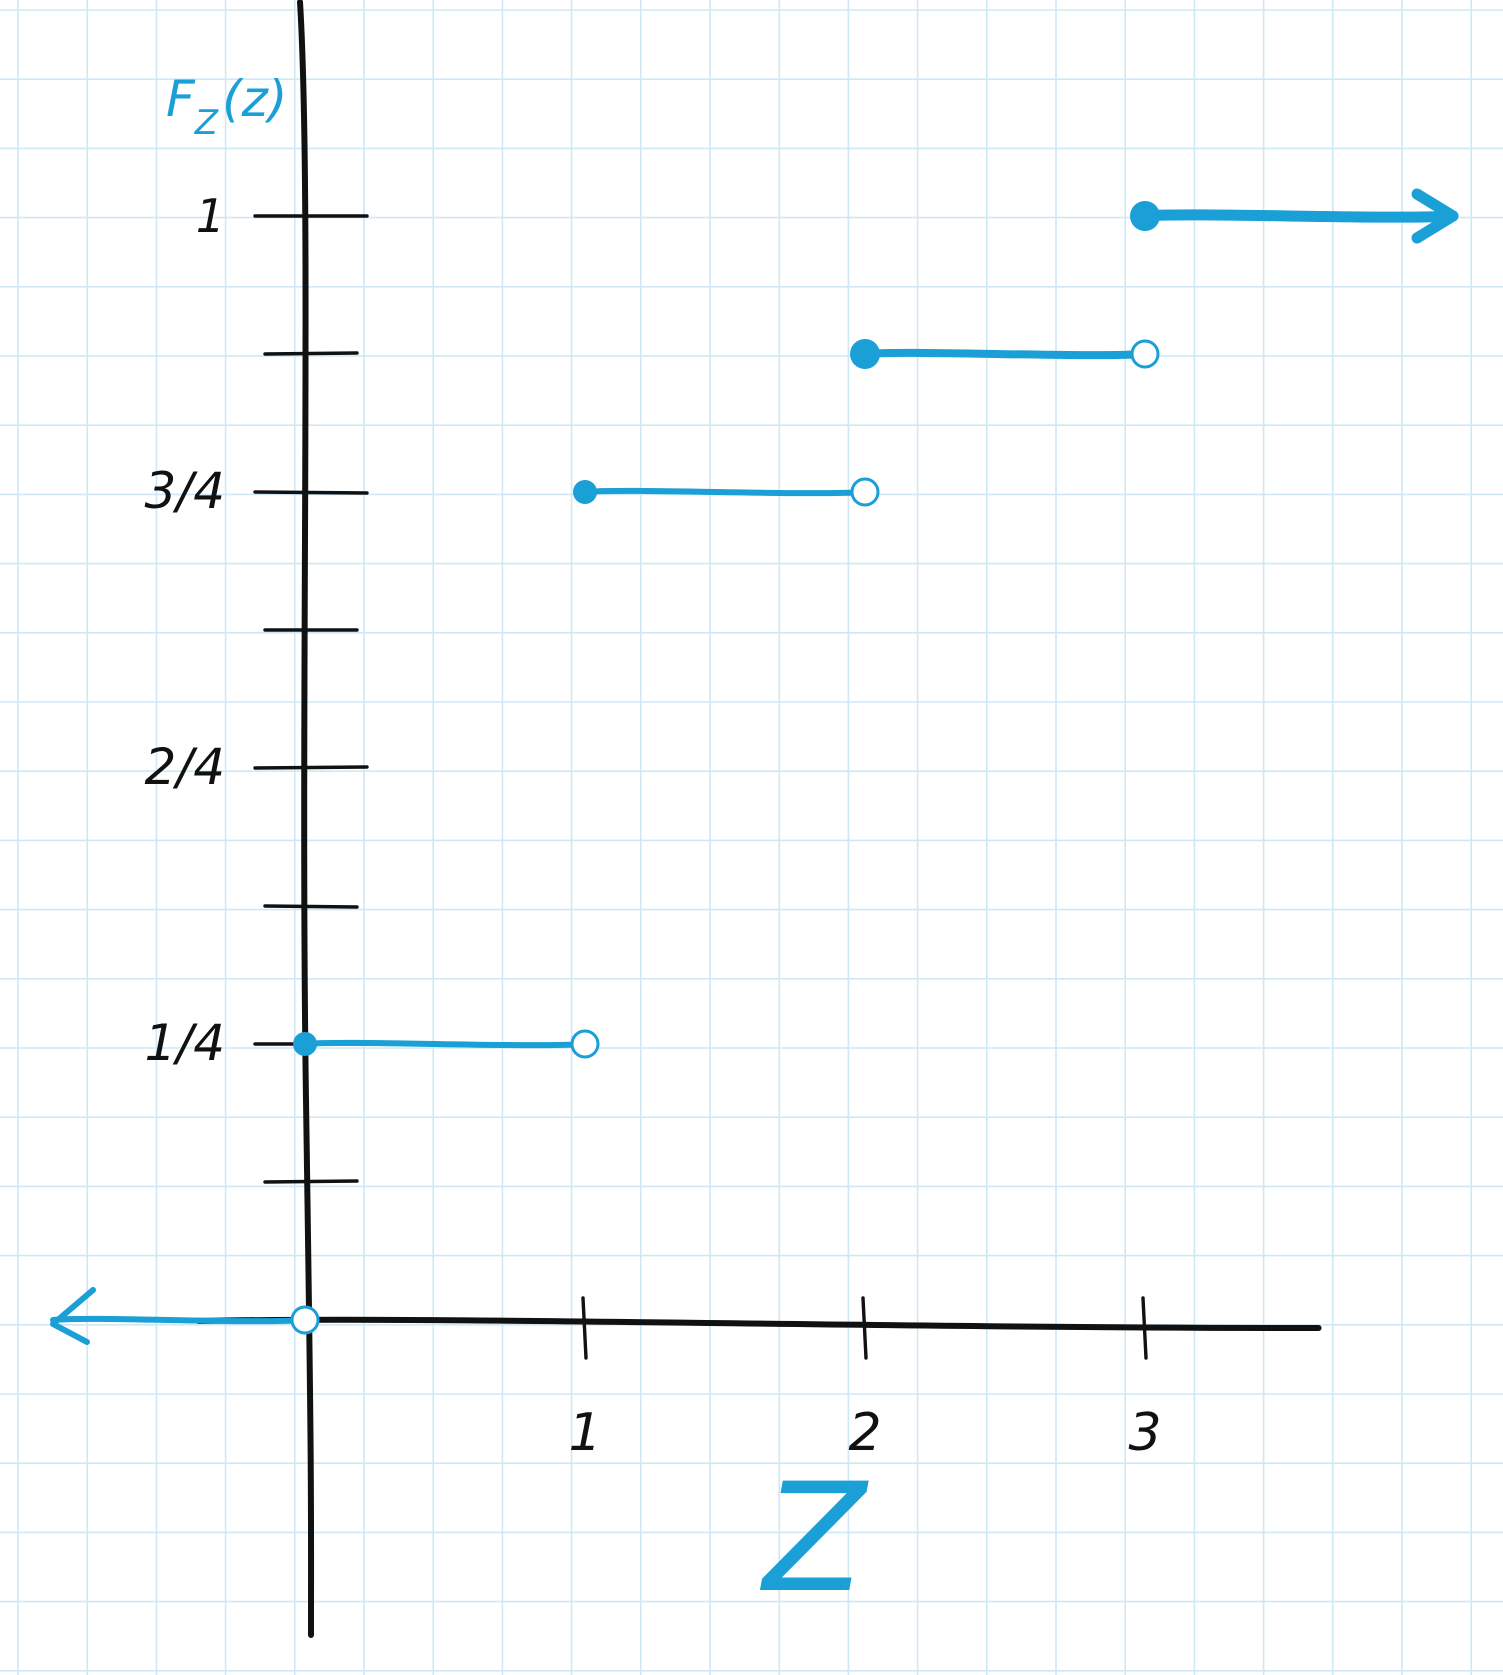 The image size is (1503, 1675). Describe the element at coordinates (185, 491) in the screenshot. I see `y-tick-label: 3/4` at that location.